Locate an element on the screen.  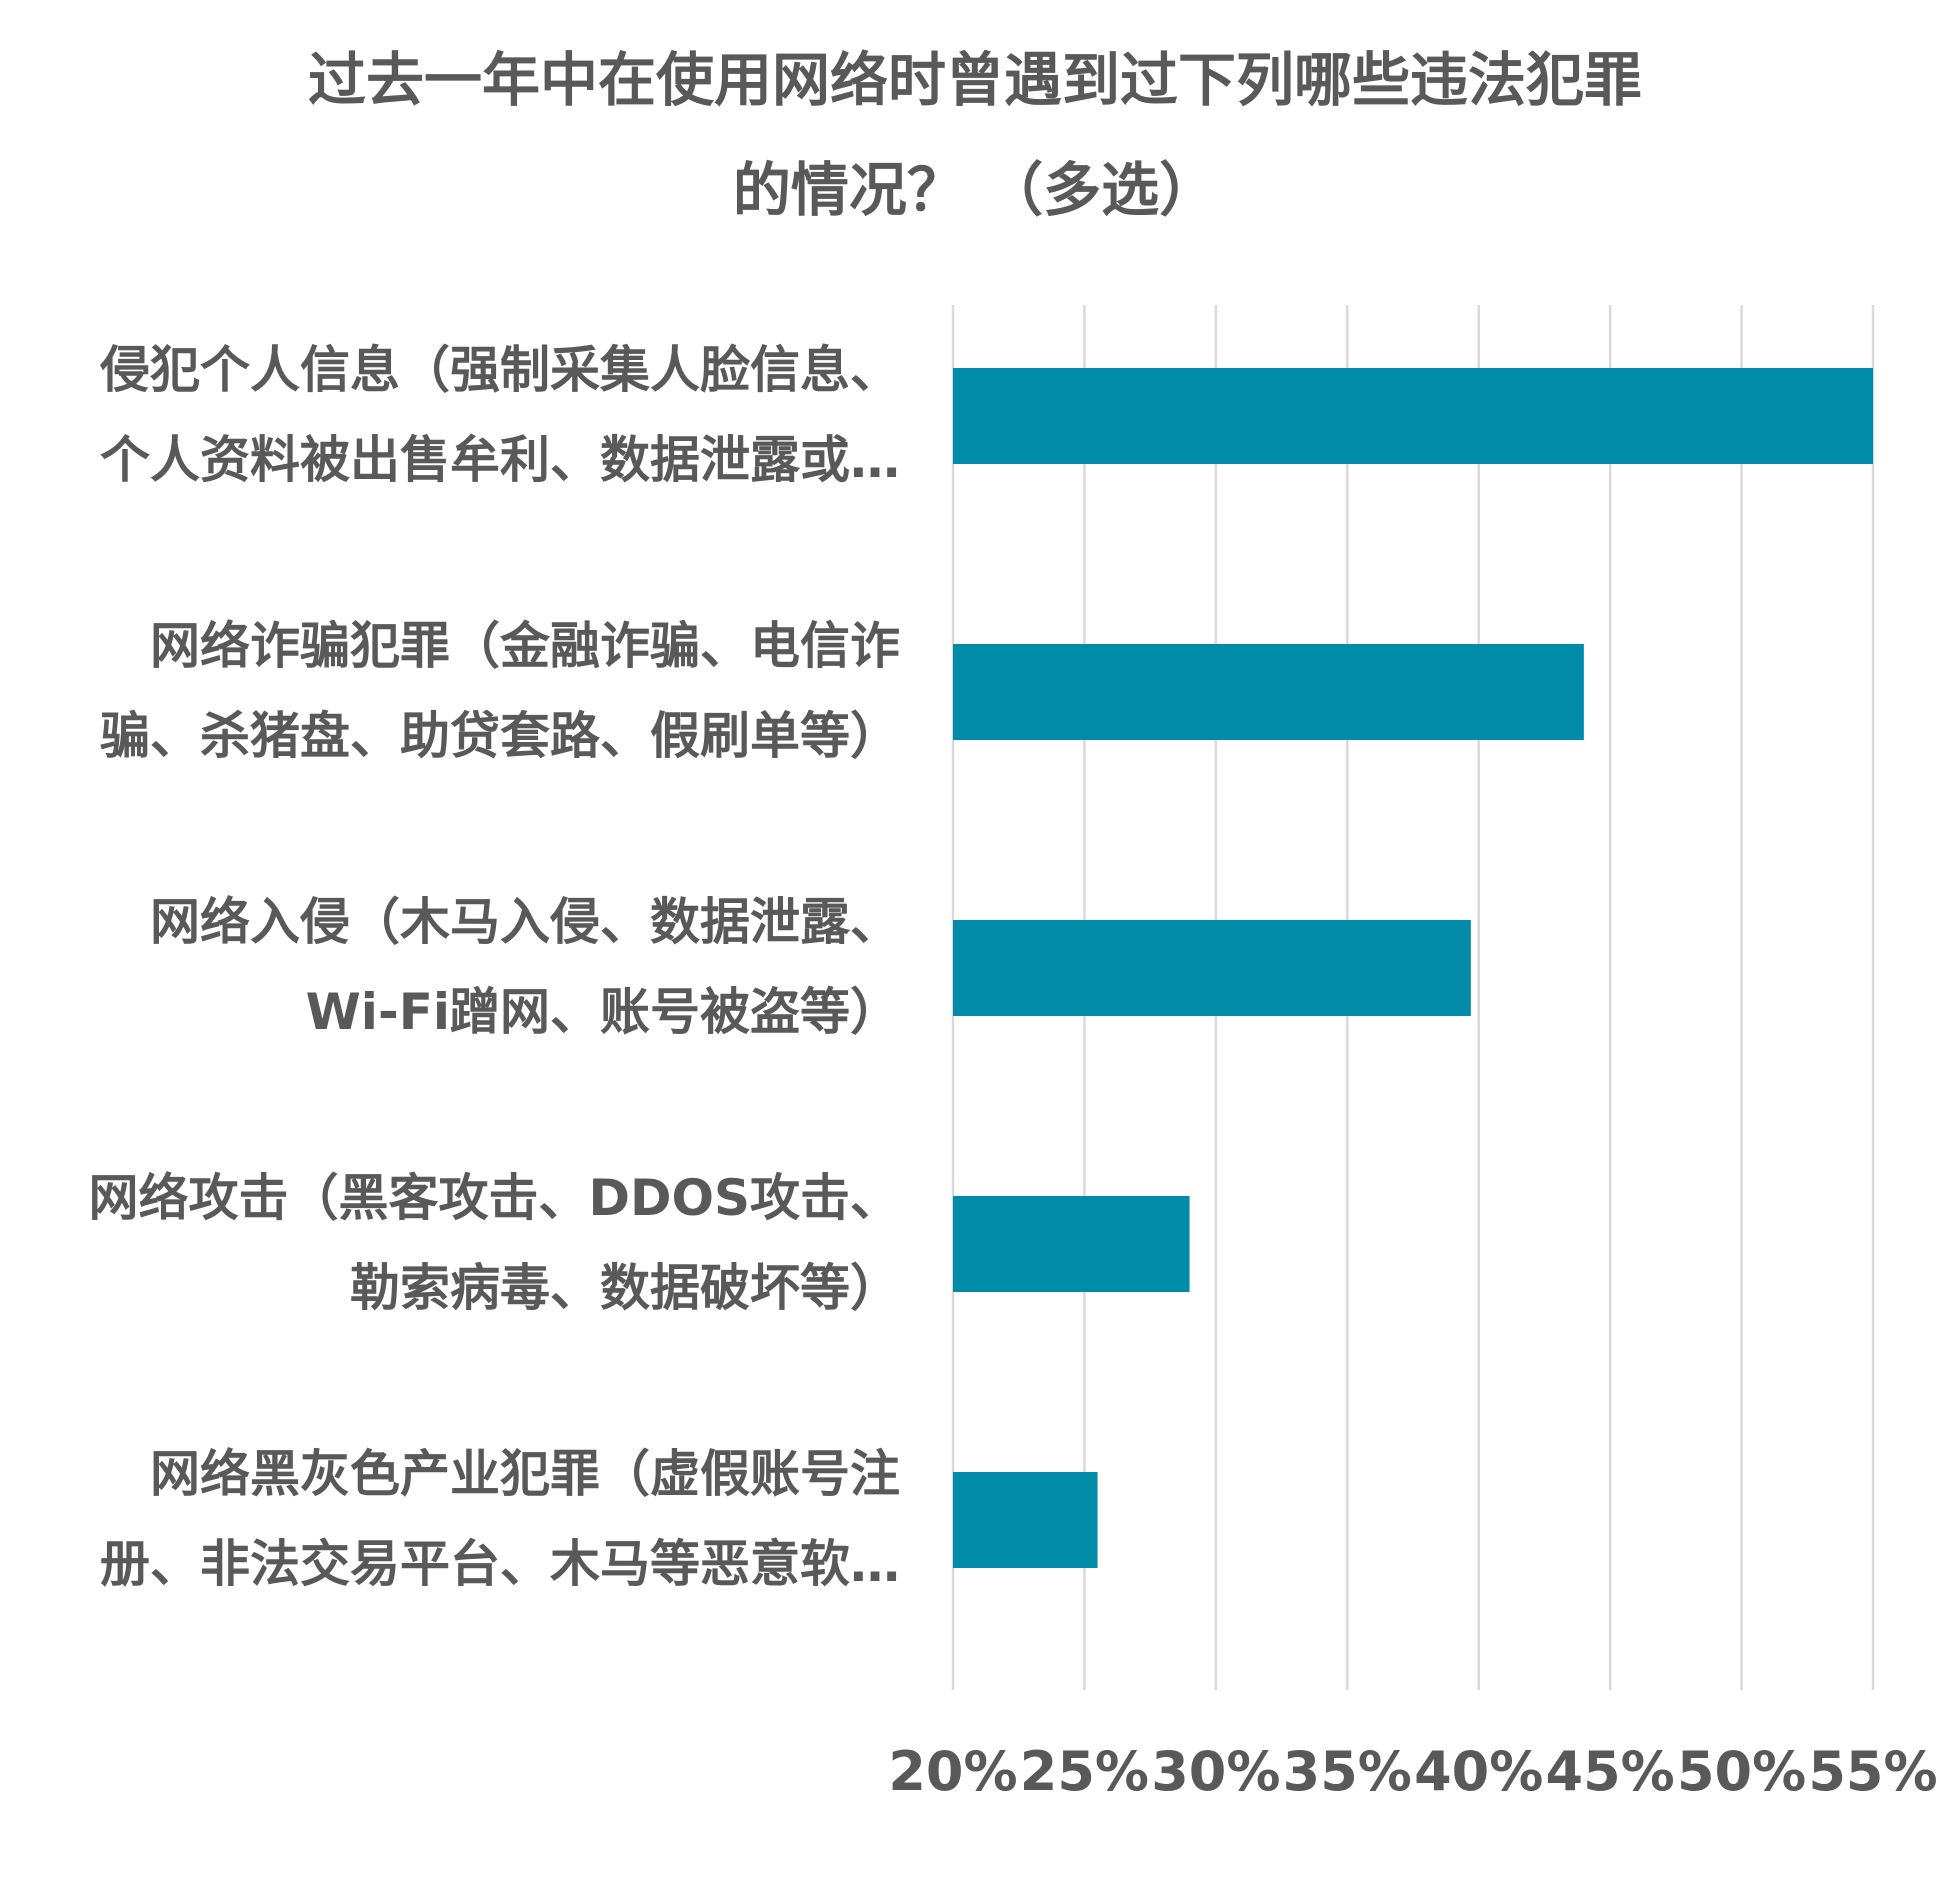
category-label-3-line-2: Wi-Fi蹭网、账号被盗等） is located at coordinates (603, 1012).